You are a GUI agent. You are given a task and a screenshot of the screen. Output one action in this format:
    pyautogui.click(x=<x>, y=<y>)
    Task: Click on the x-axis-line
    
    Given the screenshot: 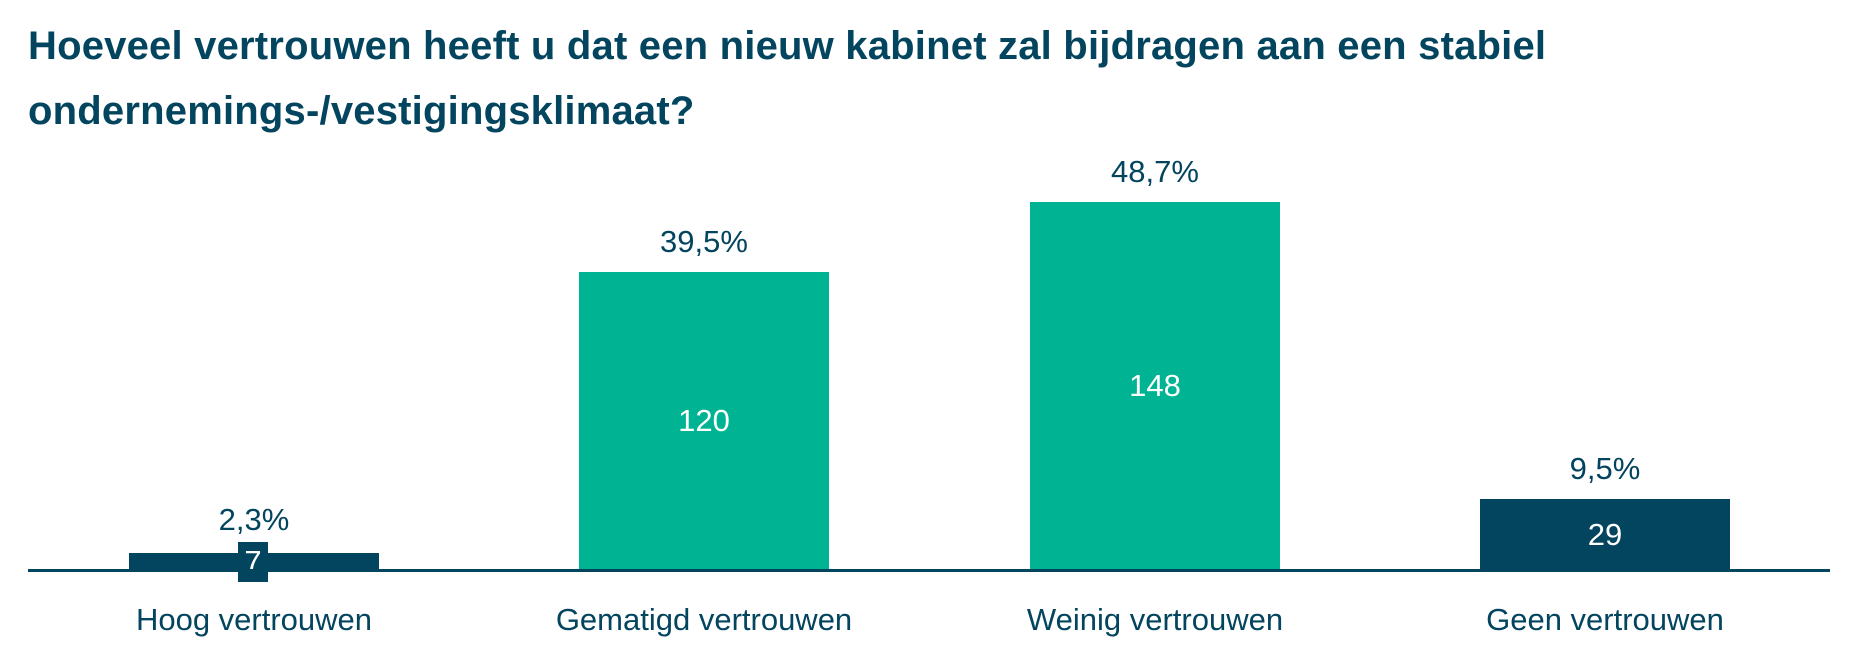 What is the action you would take?
    pyautogui.click(x=929, y=570)
    